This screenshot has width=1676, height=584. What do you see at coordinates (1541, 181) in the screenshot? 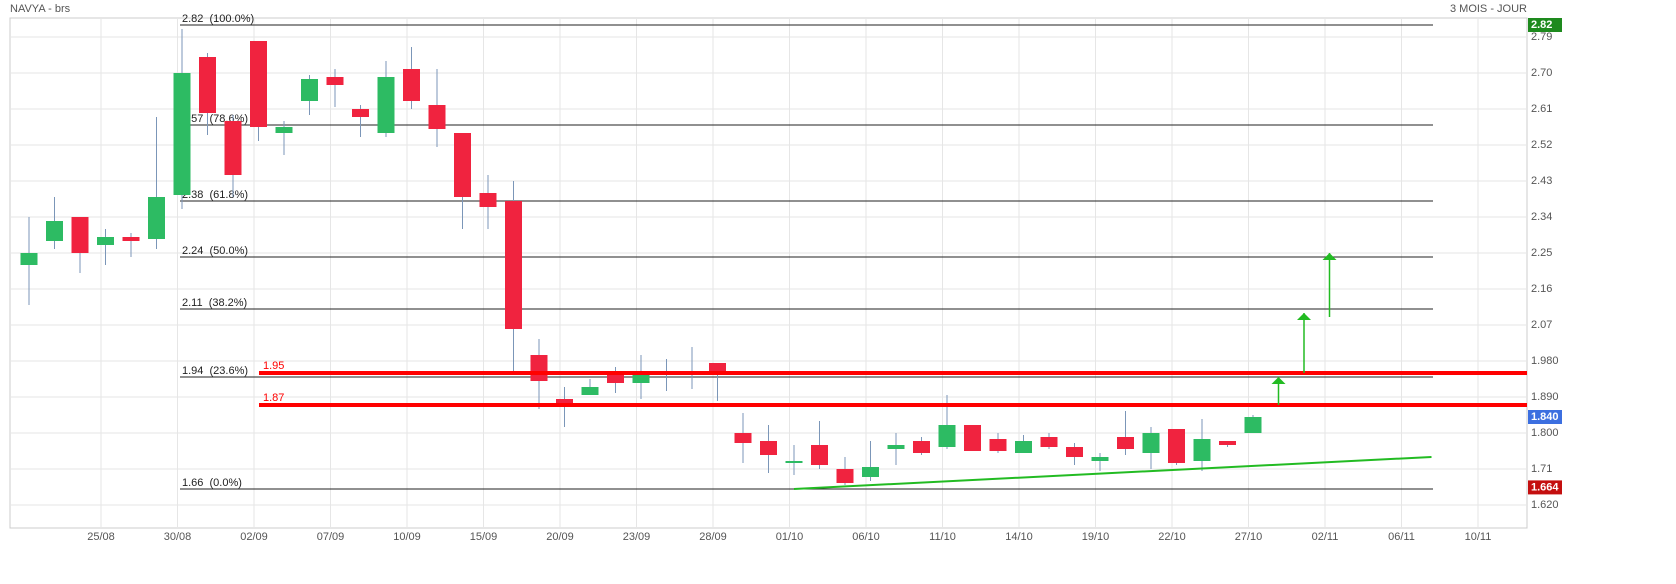
I see `y-tick-label: 2.43` at bounding box center [1541, 181].